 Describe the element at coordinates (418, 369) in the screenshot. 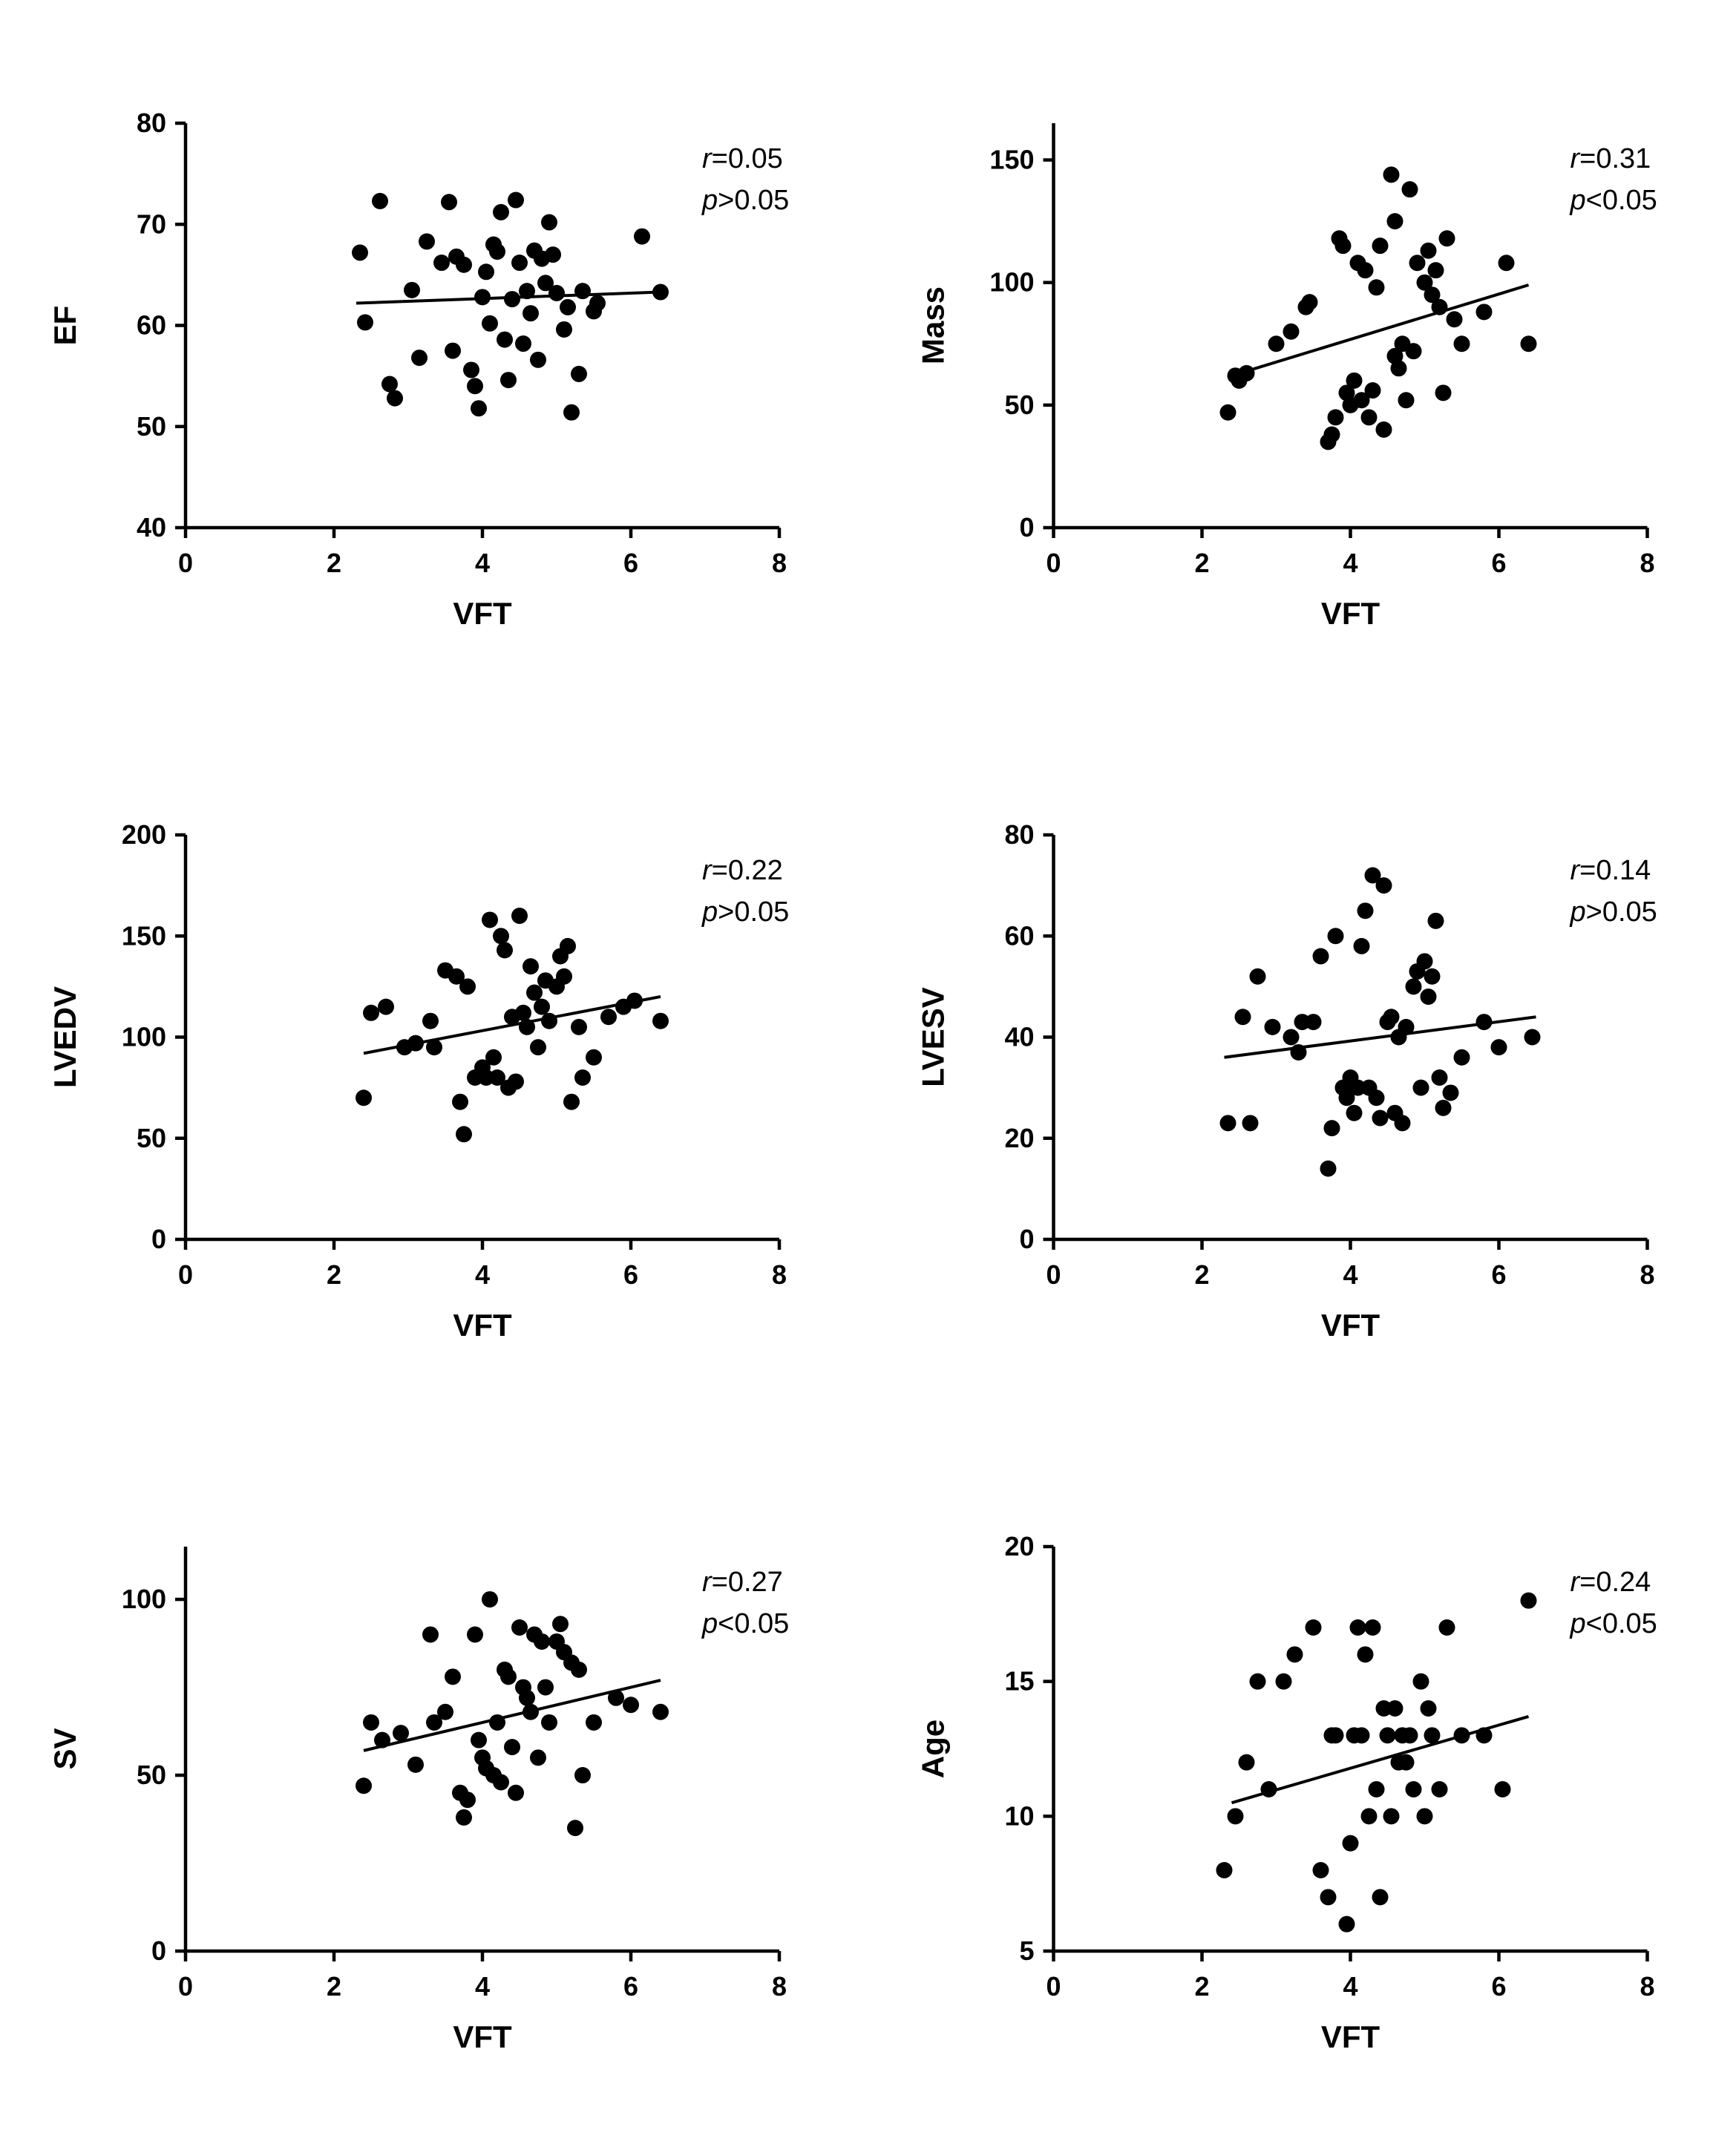

I see `chart-canvas: 40 50 60 70 80 0 2 4 6 8 r=0.05 p>0.05 VFT EF` at that location.